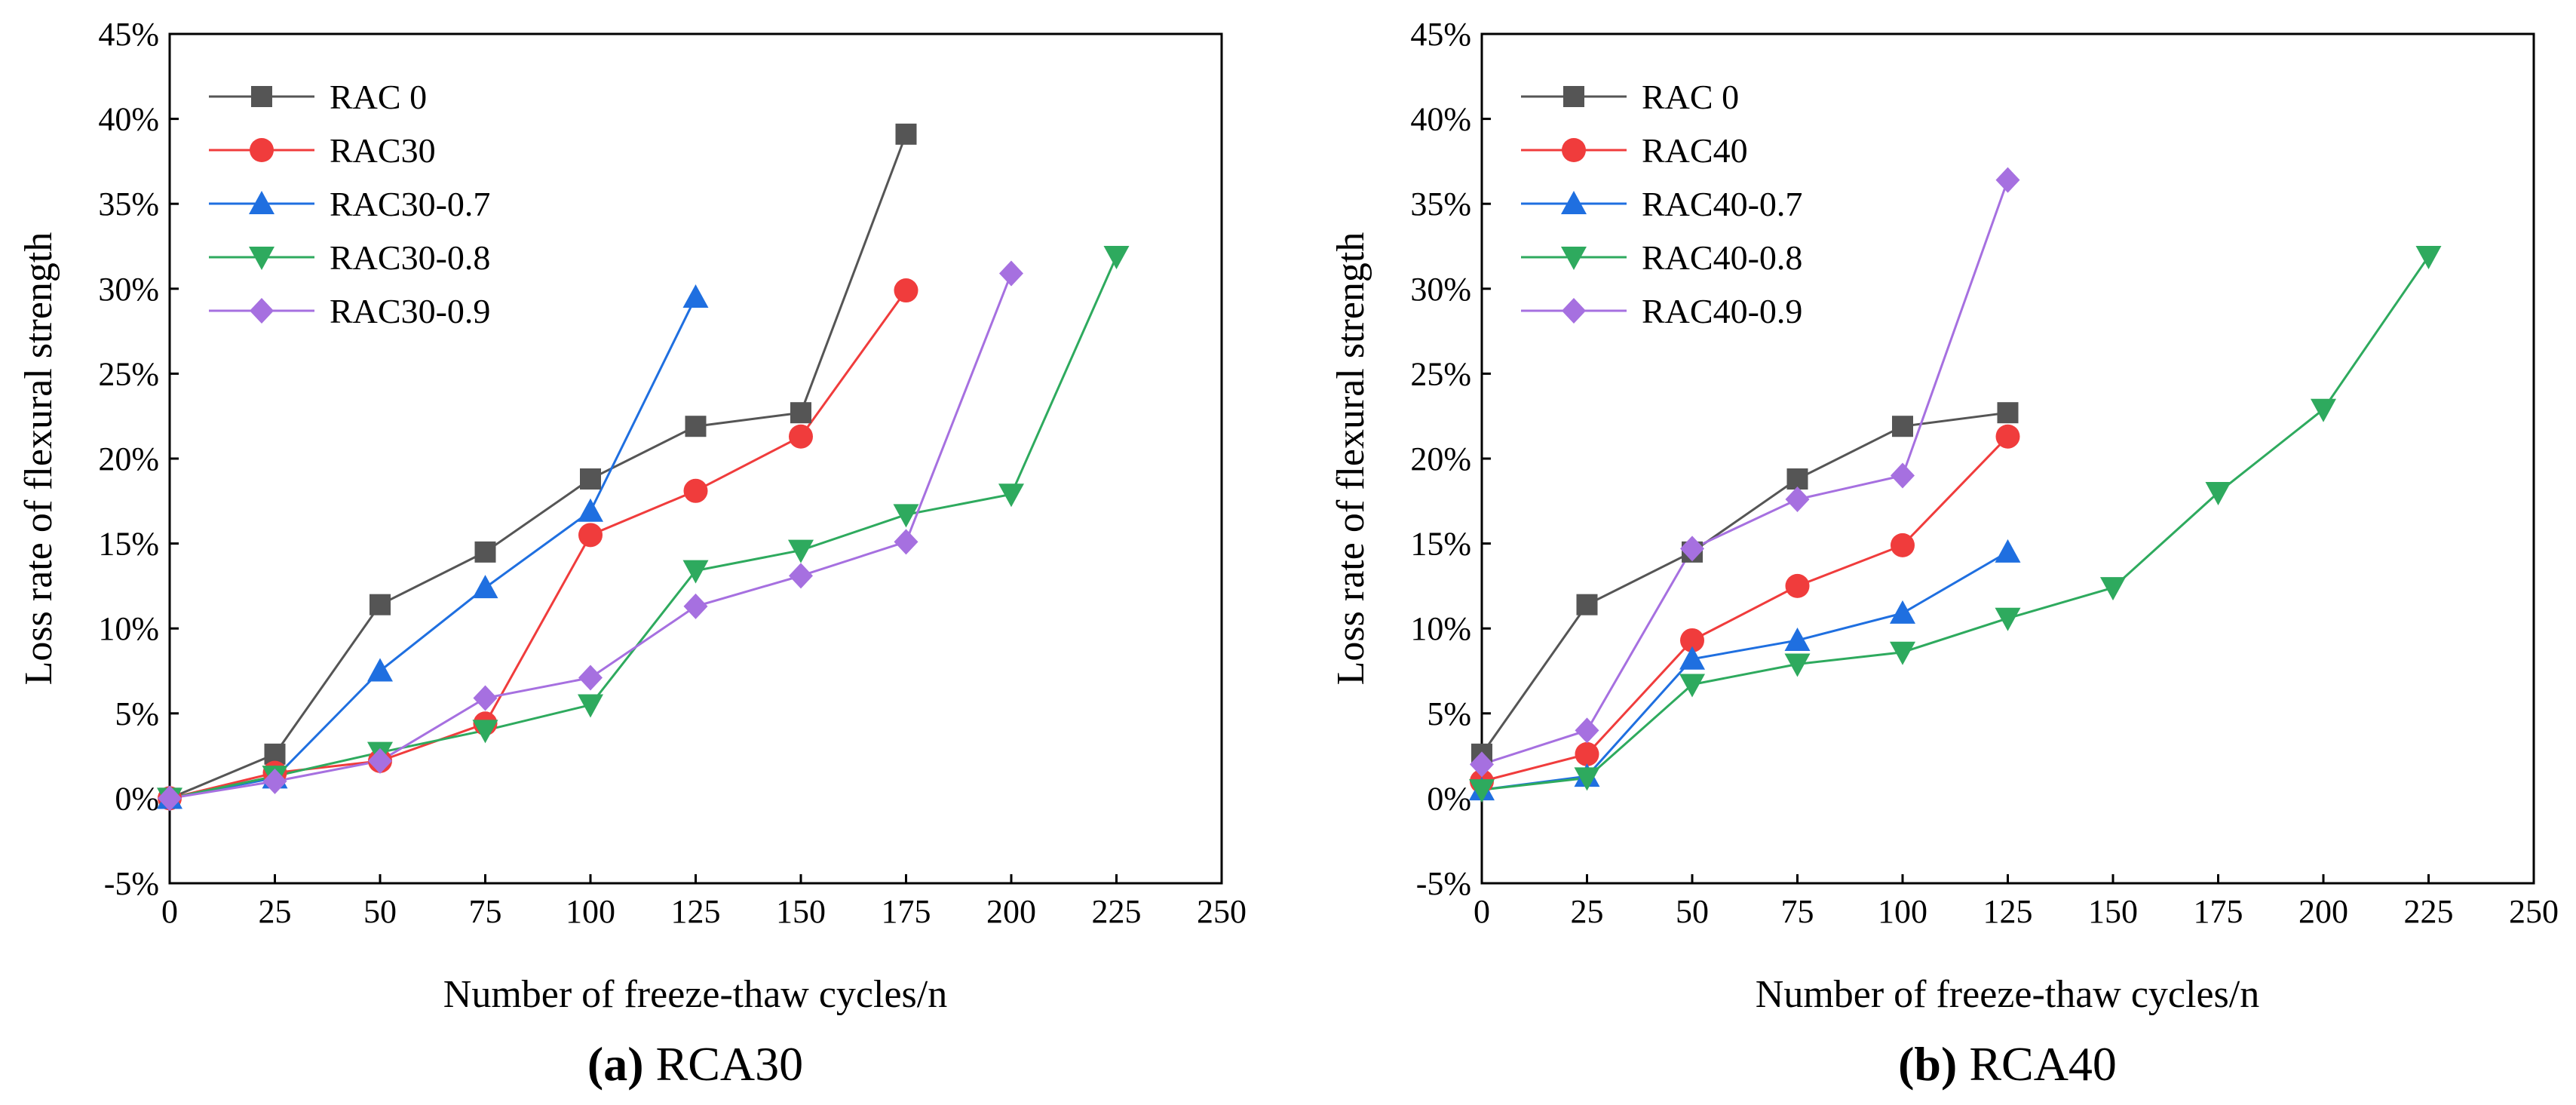  What do you see at coordinates (485, 911) in the screenshot?
I see `x-tick-label: 75` at bounding box center [485, 911].